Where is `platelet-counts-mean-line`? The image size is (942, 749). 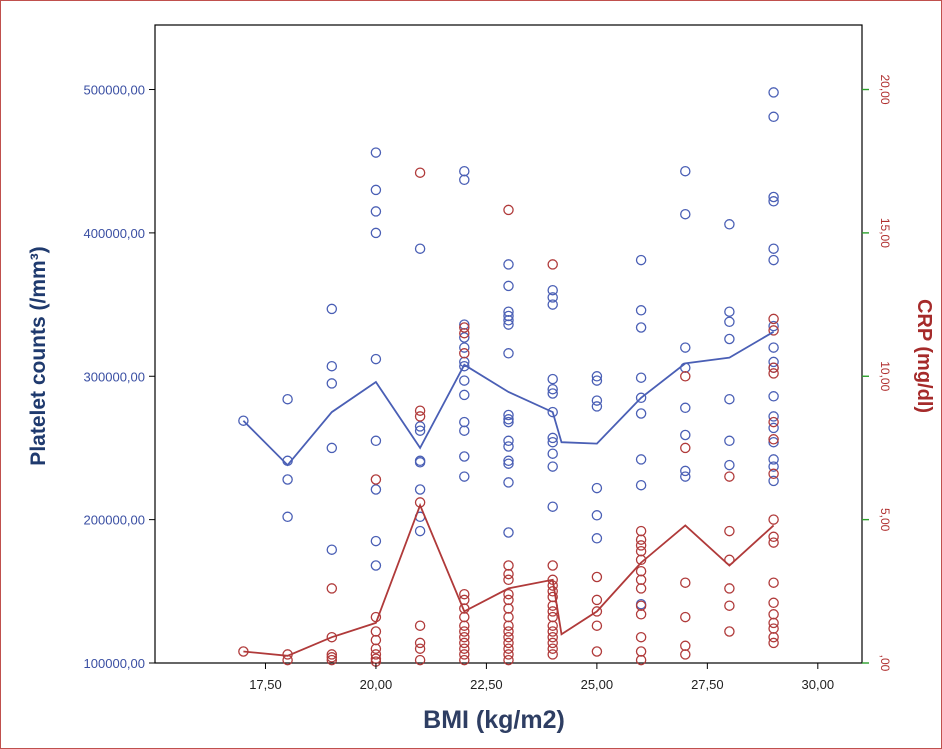 platelet-counts-mean-line is located at coordinates (508, 399).